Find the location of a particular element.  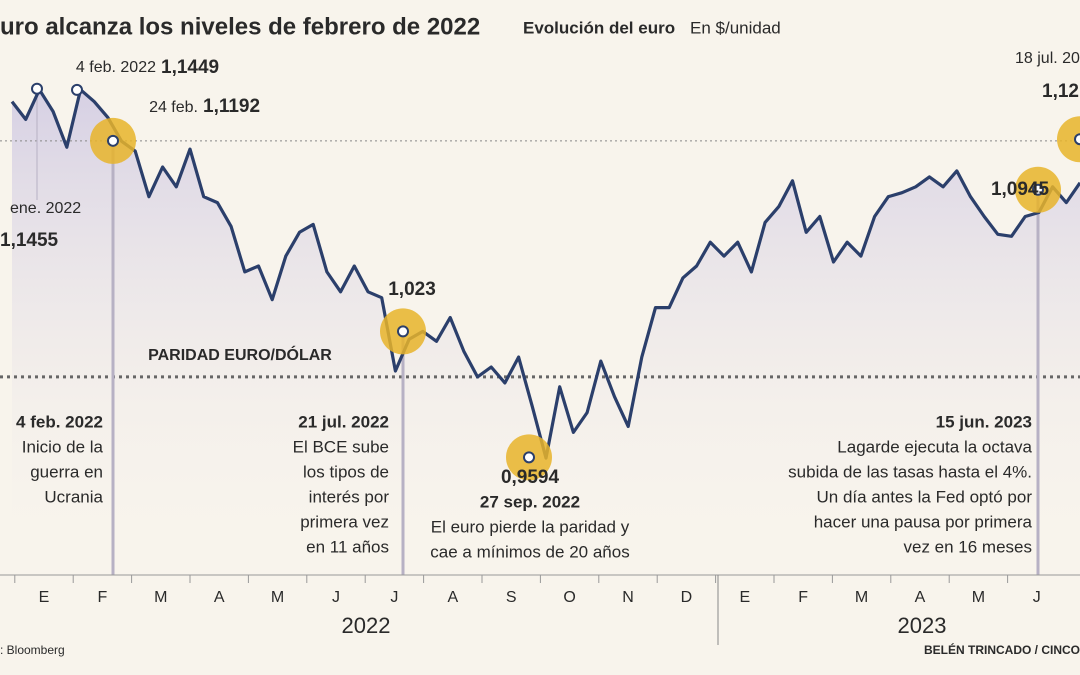

highlight-value: 1,1455 is located at coordinates (29, 240).